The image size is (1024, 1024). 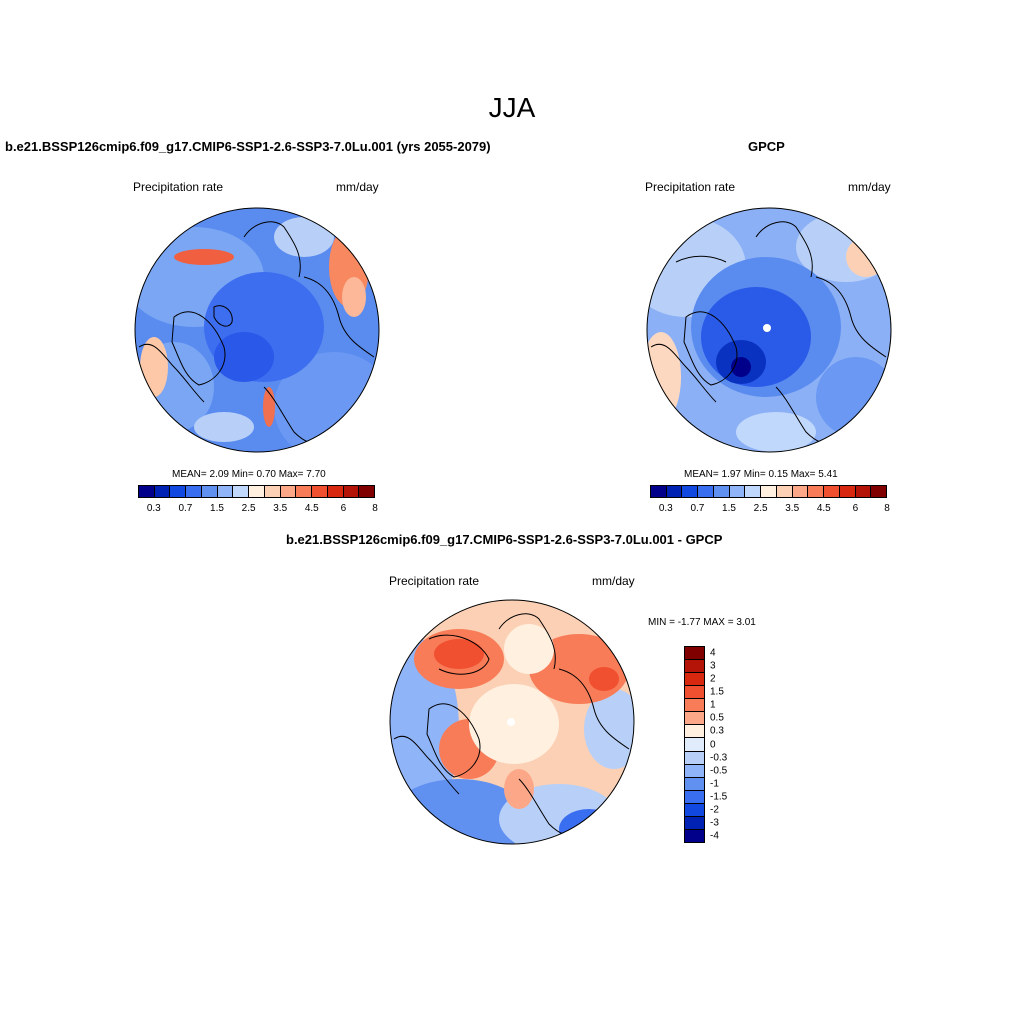 I want to click on obs-stats: MEAN= 1.97 Min= 0.15 Max= 5.41, so click(x=761, y=474).